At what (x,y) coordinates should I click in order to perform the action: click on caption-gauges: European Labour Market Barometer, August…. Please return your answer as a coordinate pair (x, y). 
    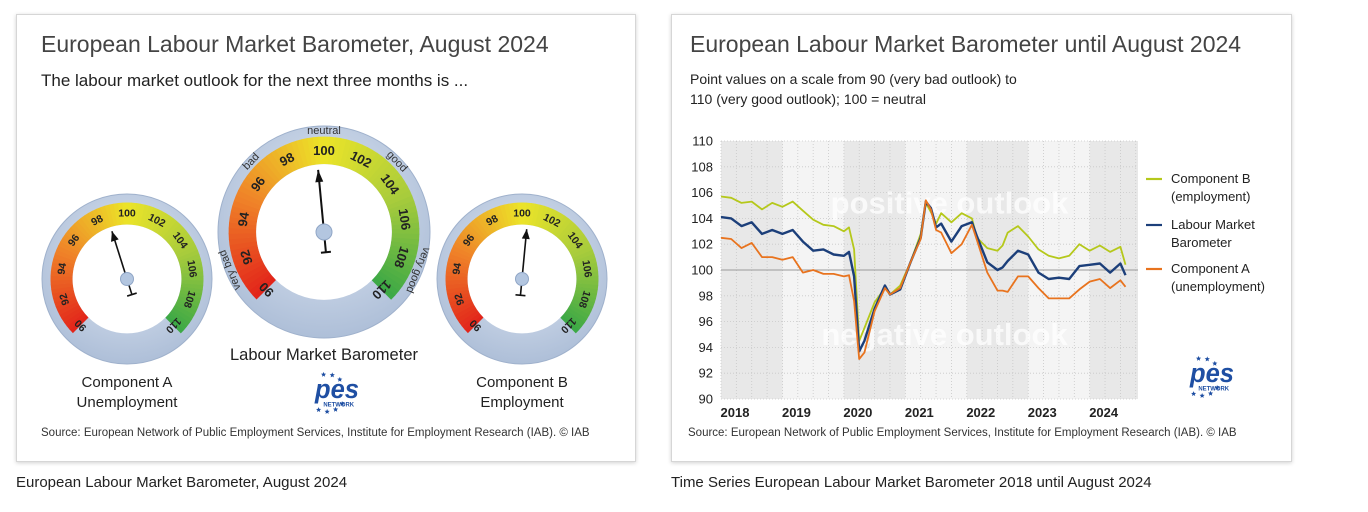
    Looking at the image, I should click on (182, 482).